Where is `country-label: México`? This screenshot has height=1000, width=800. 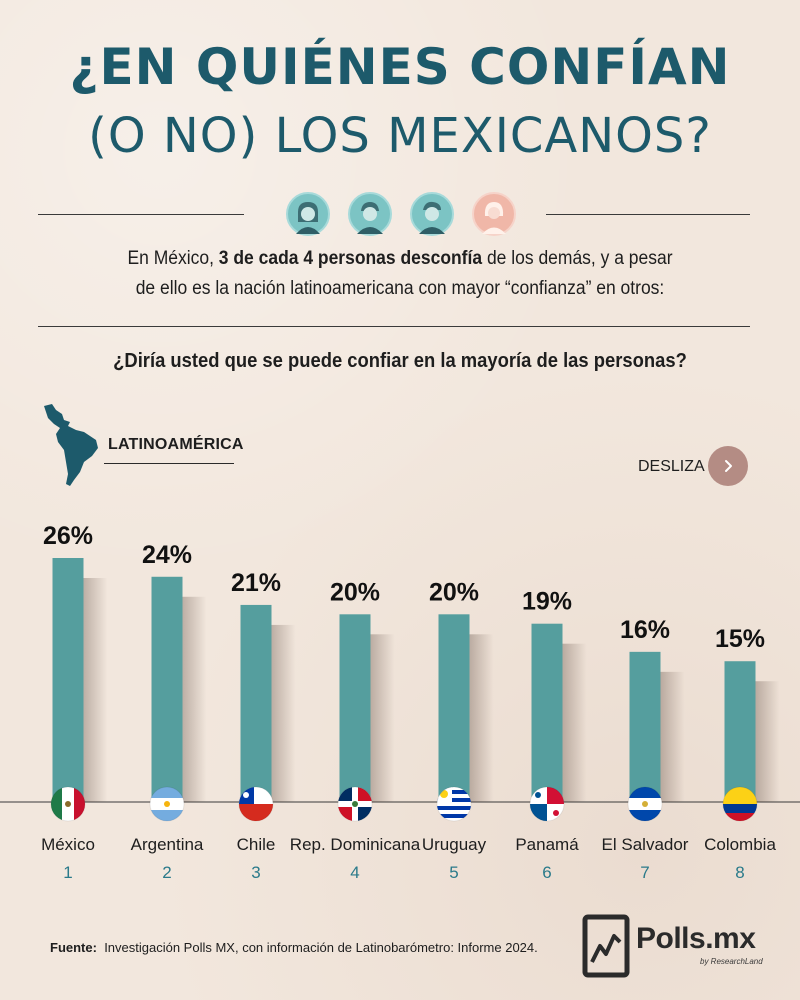
country-label: México is located at coordinates (68, 844).